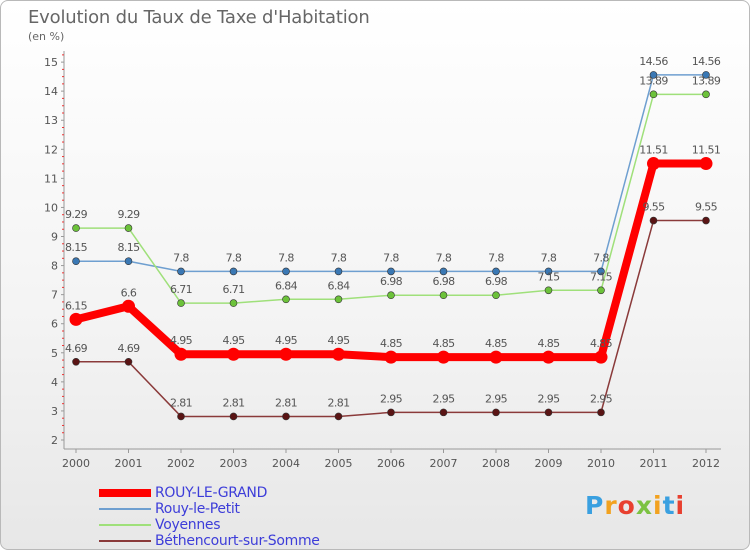  What do you see at coordinates (669, 505) in the screenshot?
I see `logo-letter: t` at bounding box center [669, 505].